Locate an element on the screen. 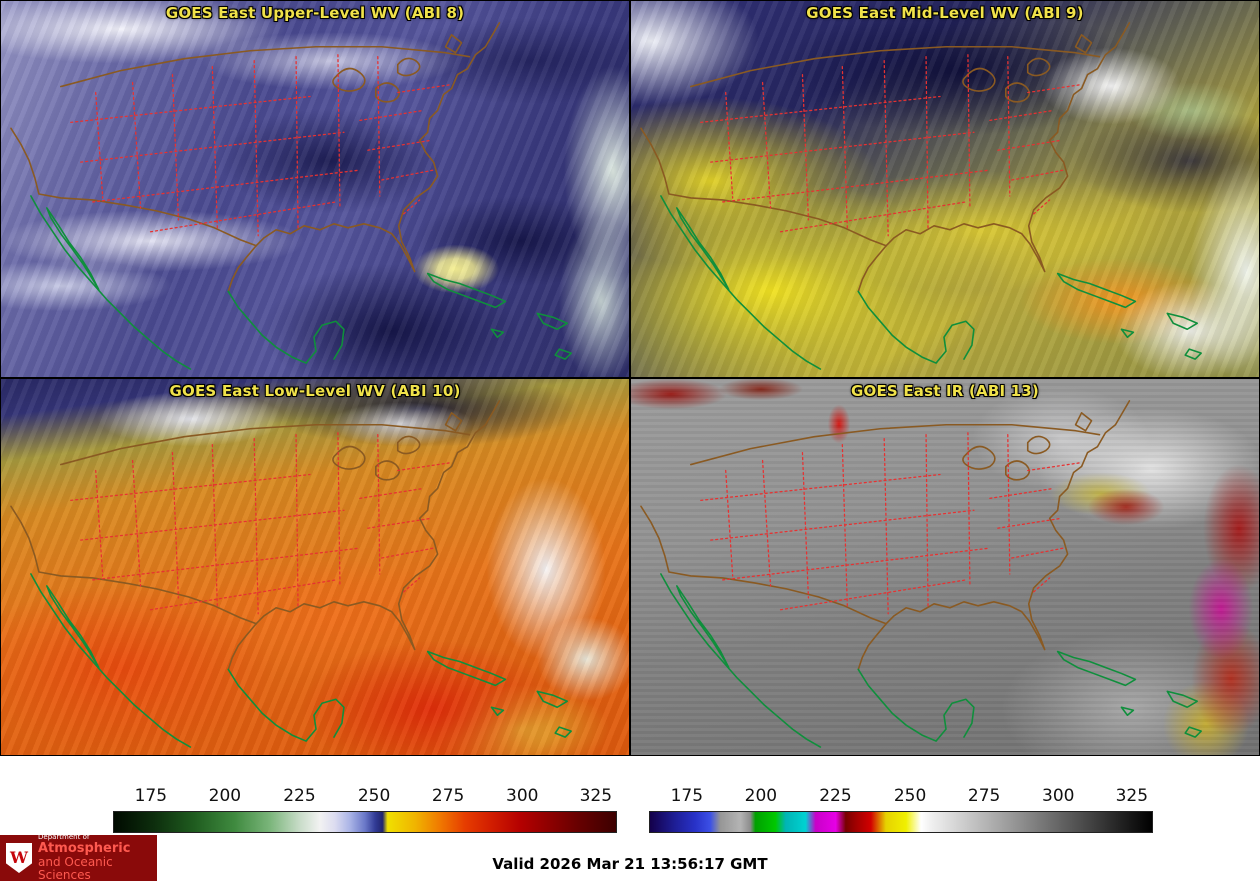  valid-time-text: Valid 2026 Mar 21 13:56:17 GMT is located at coordinates (630, 864).